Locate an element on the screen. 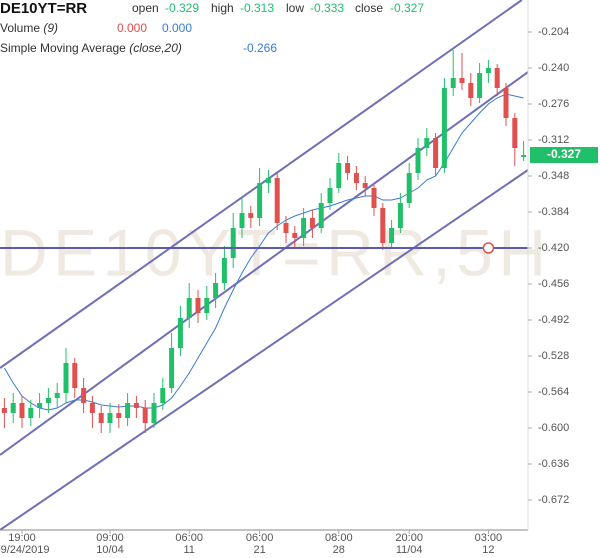 This screenshot has height=558, width=600. y-tick-label: -0.240 is located at coordinates (553, 68).